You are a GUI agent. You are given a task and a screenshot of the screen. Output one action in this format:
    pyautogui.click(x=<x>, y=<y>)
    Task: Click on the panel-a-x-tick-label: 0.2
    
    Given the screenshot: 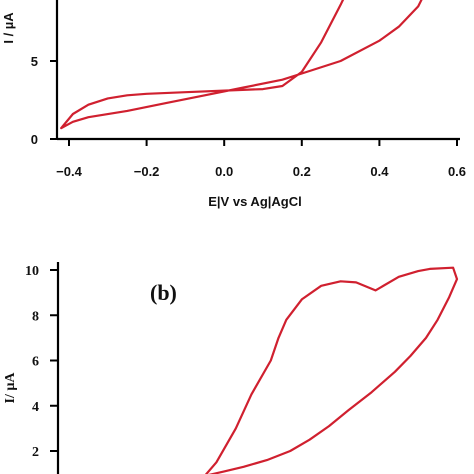 What is the action you would take?
    pyautogui.click(x=302, y=171)
    